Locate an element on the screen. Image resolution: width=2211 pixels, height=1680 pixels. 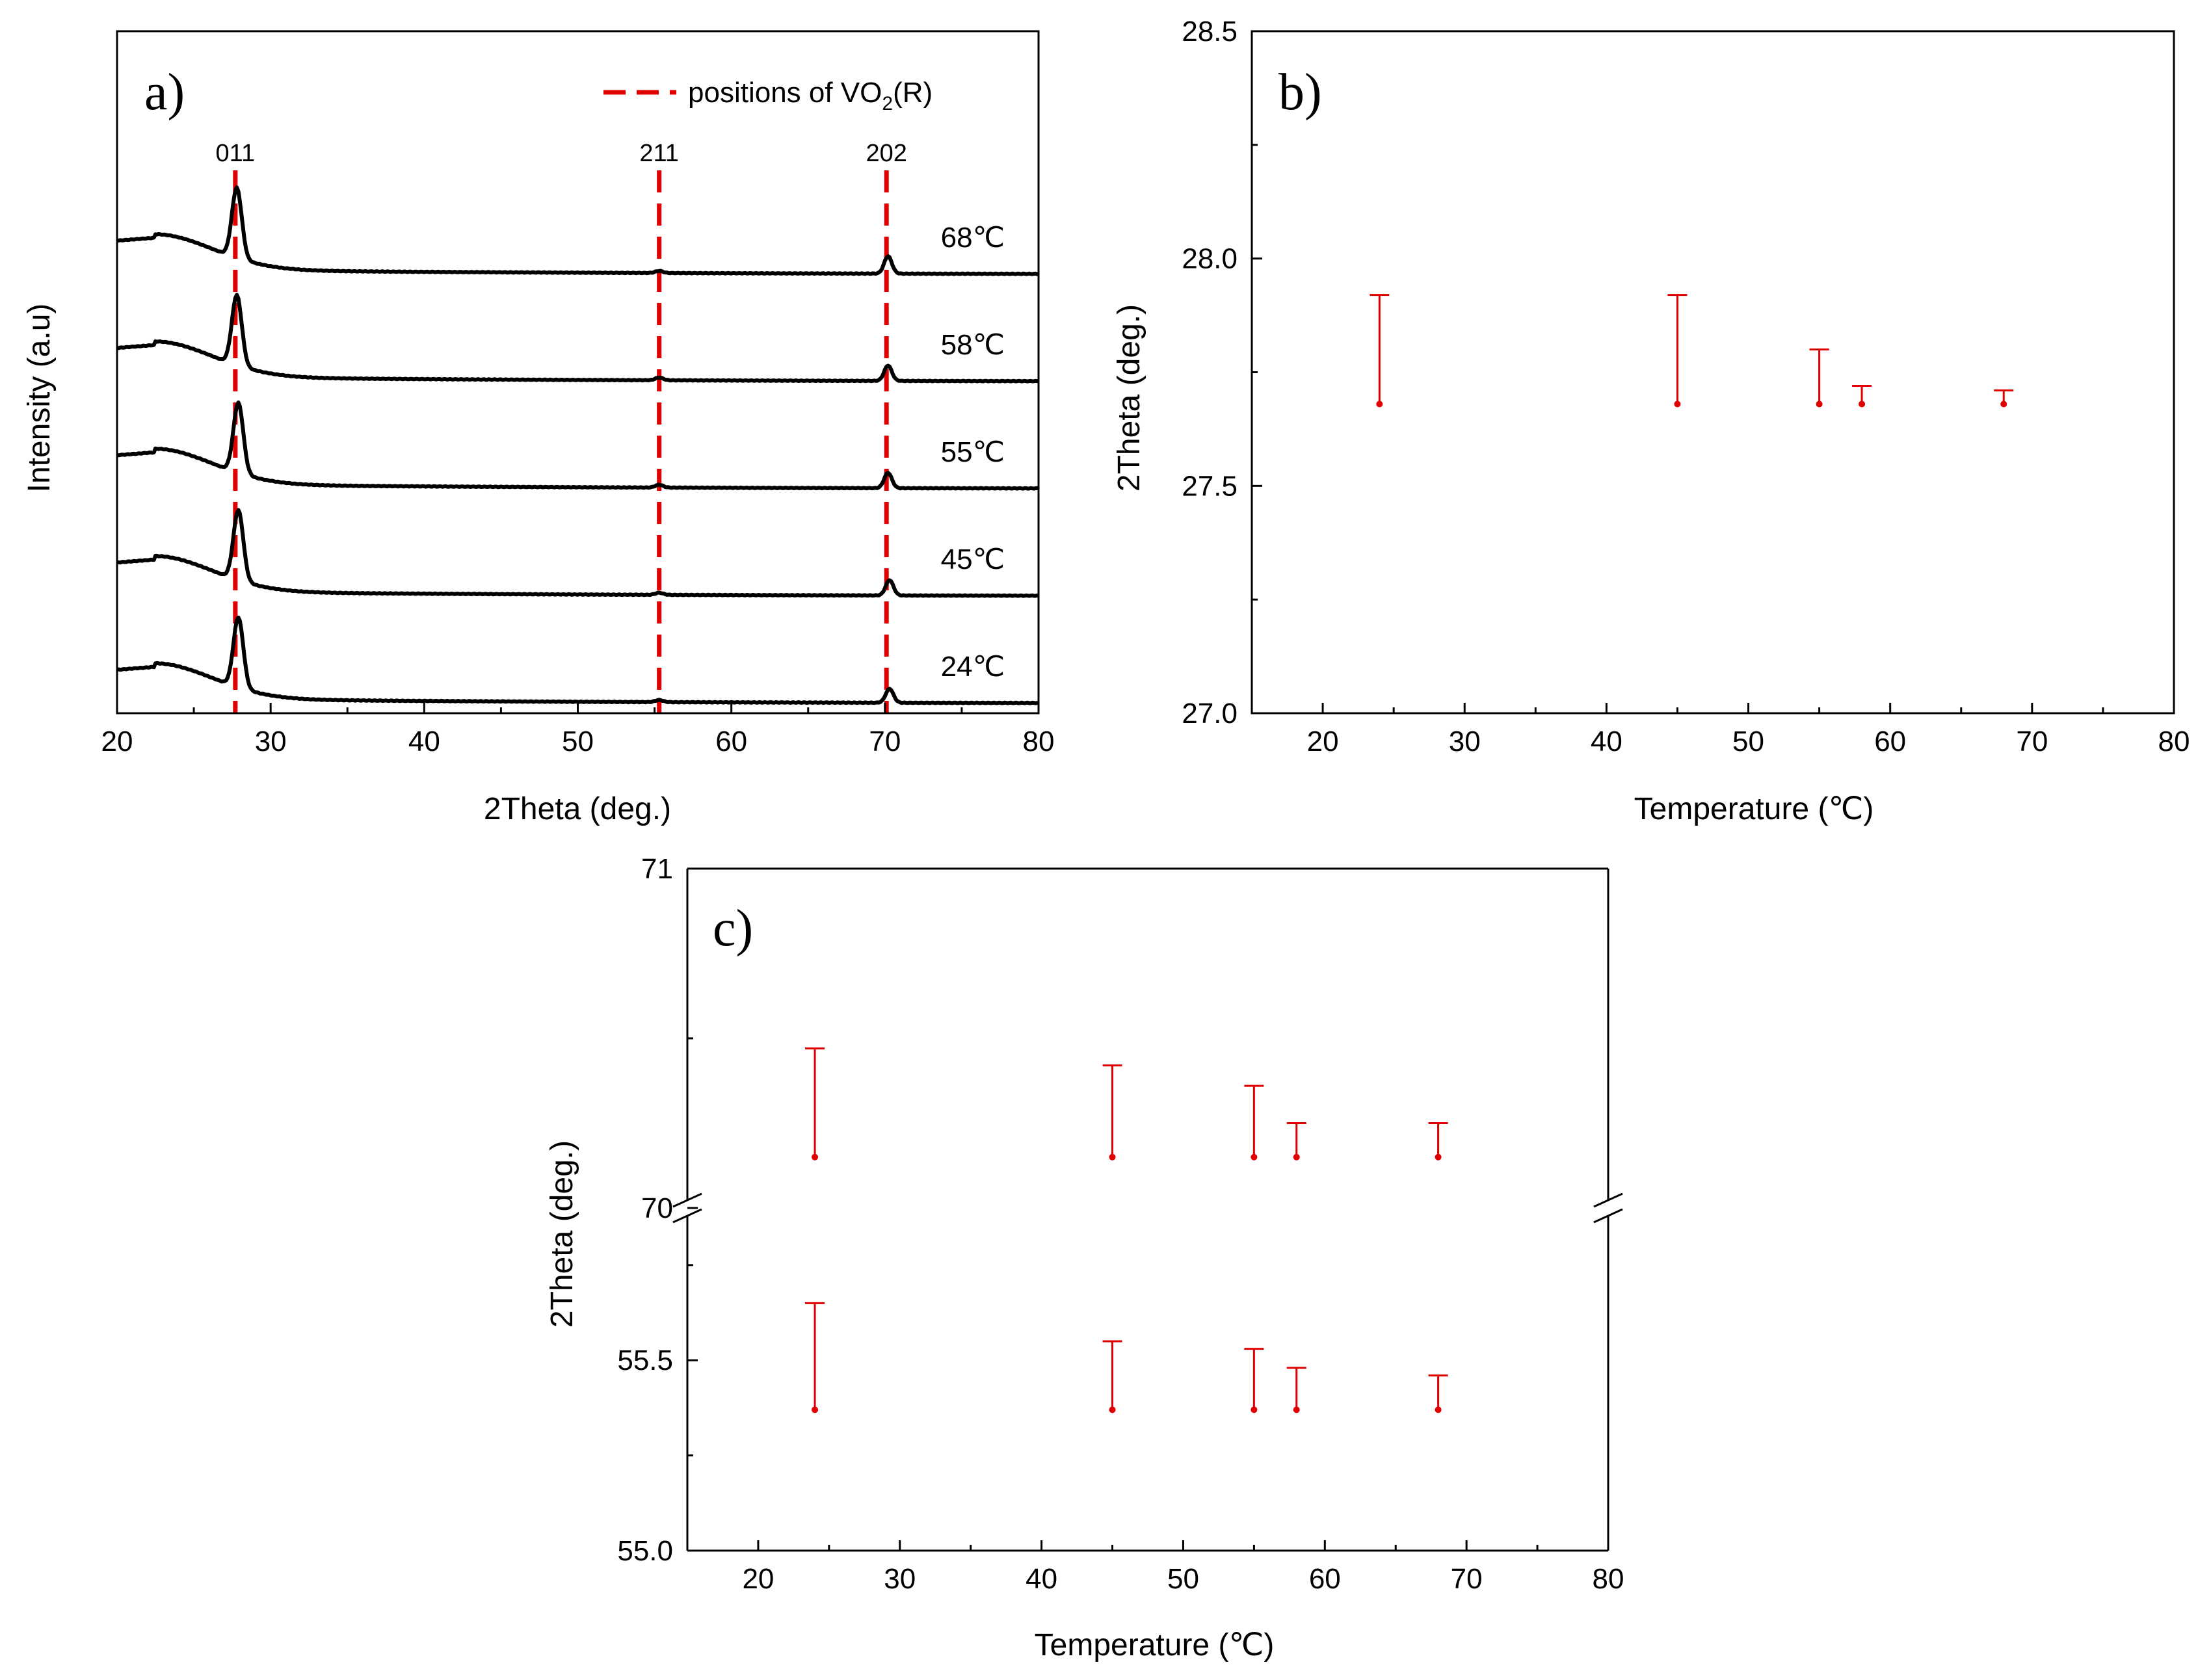
panel-c-y-axis-title: 2Theta (deg.) is located at coordinates (562, 1234).